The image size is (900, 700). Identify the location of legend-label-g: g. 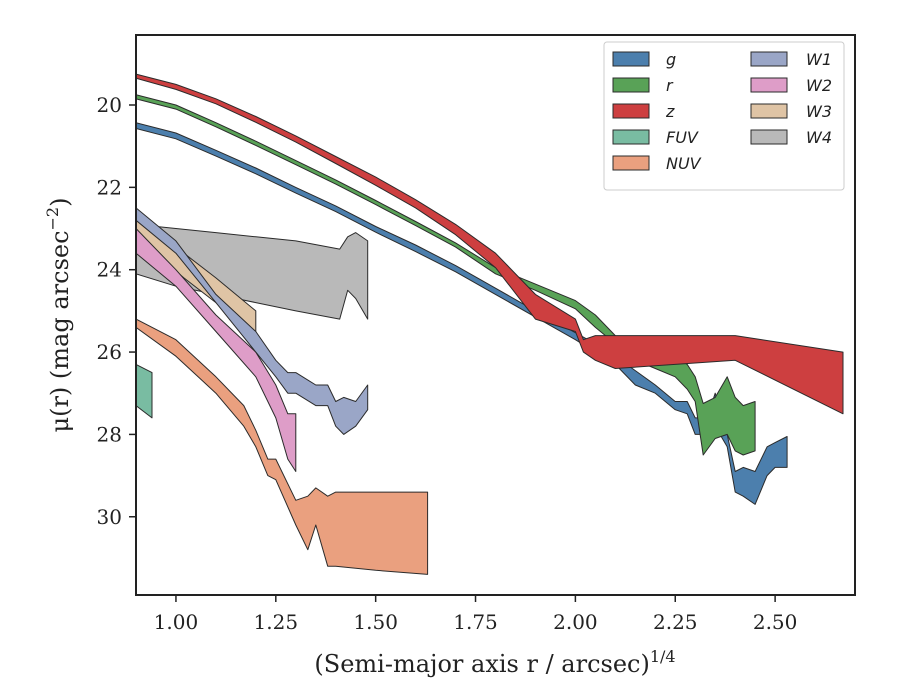
(671, 59).